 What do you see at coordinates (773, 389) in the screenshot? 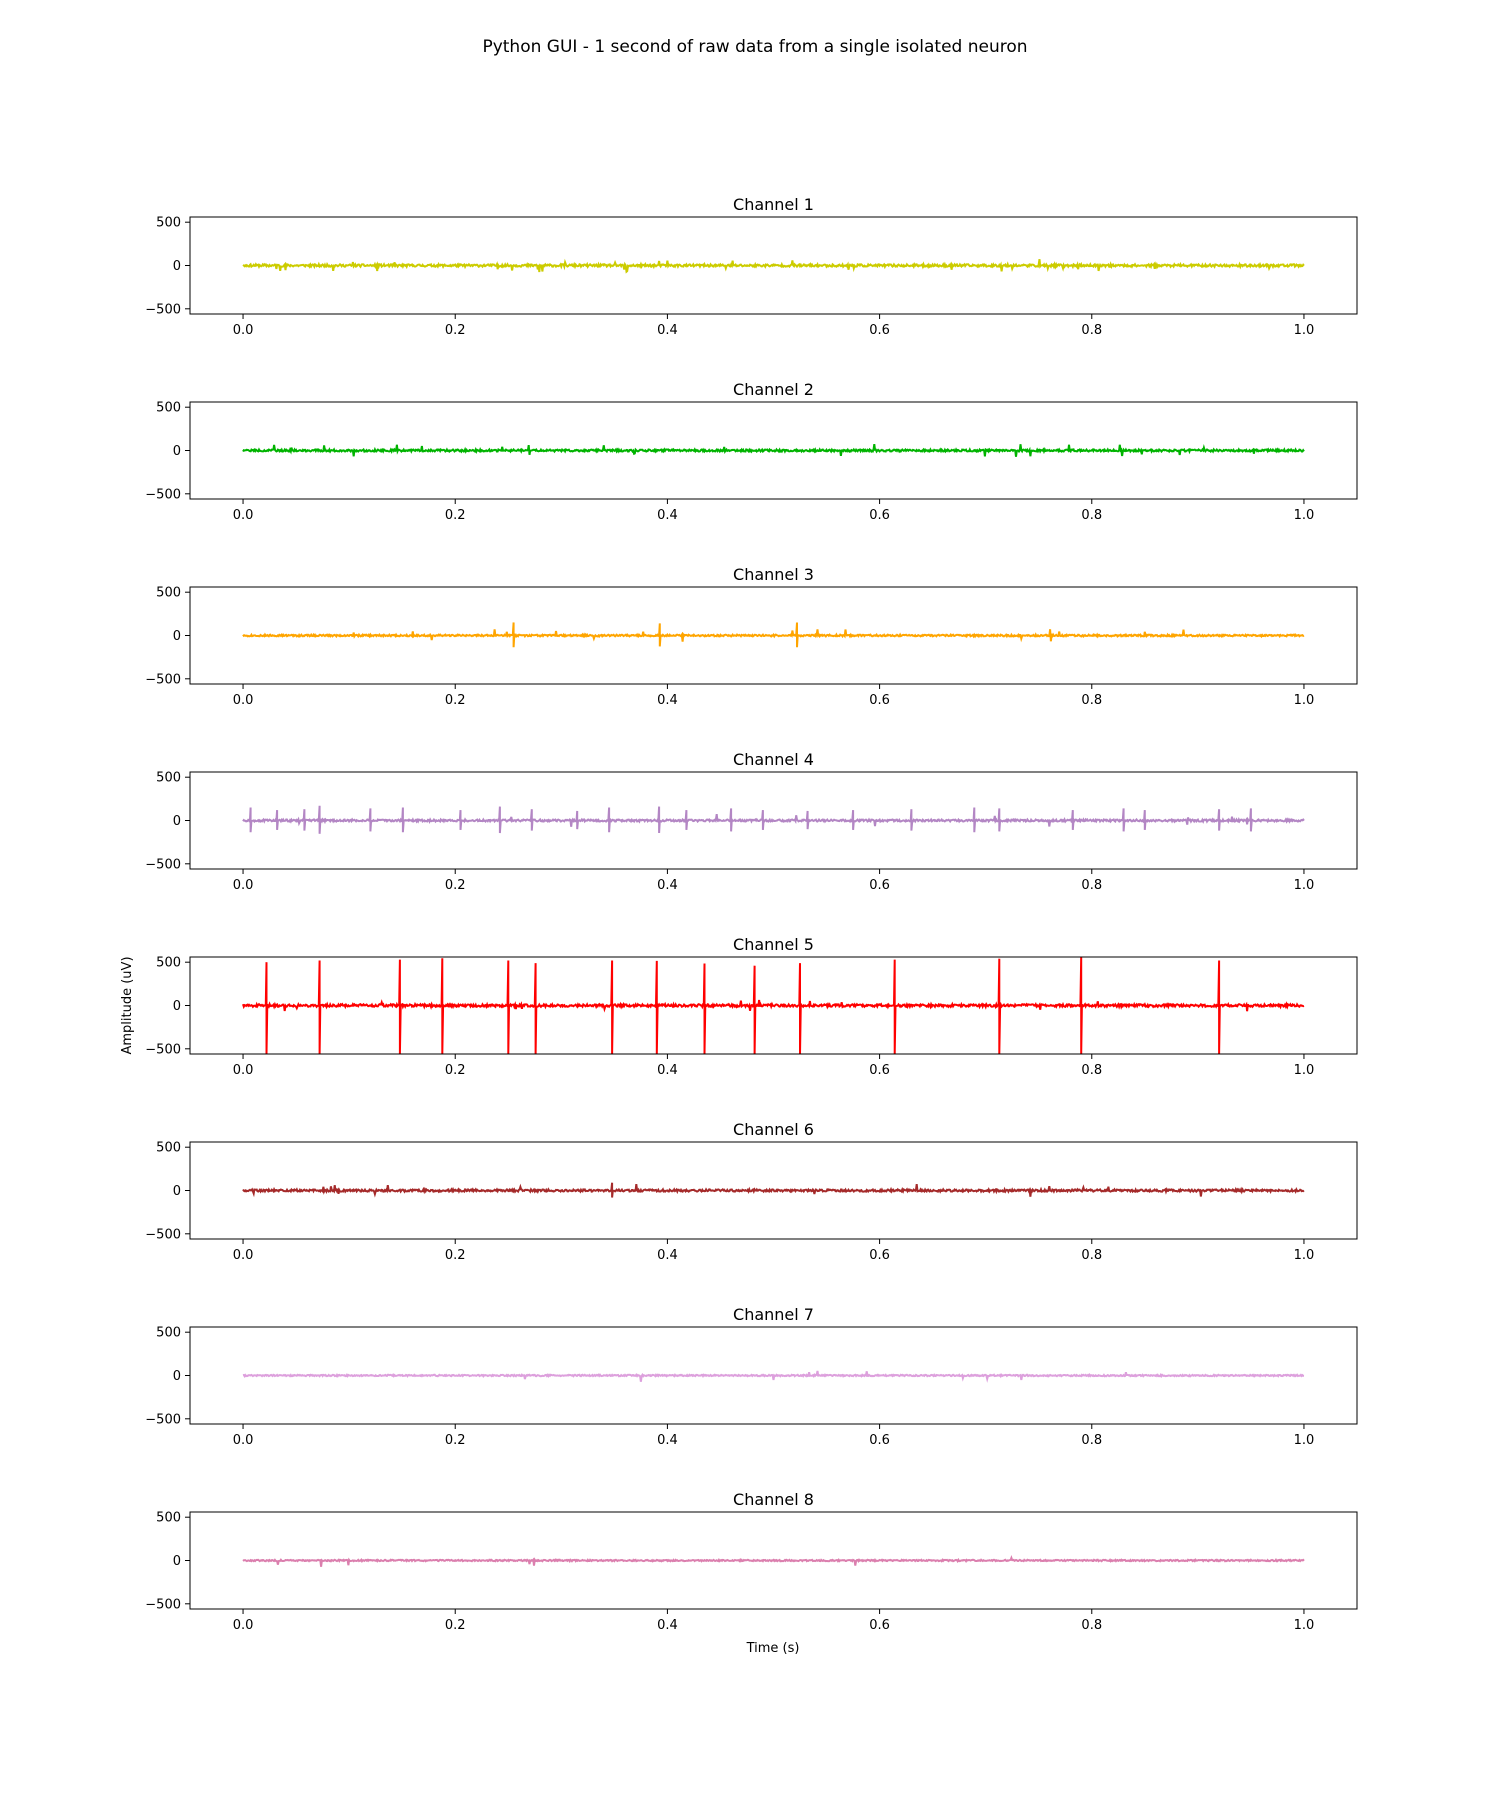
I see `channel-title: Channel 2` at bounding box center [773, 389].